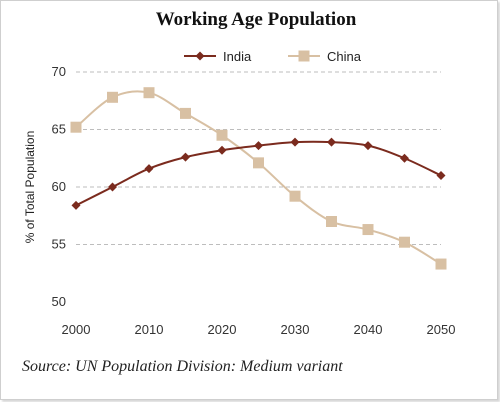 Image resolution: width=500 pixels, height=402 pixels. I want to click on point-india-2040, so click(368, 146).